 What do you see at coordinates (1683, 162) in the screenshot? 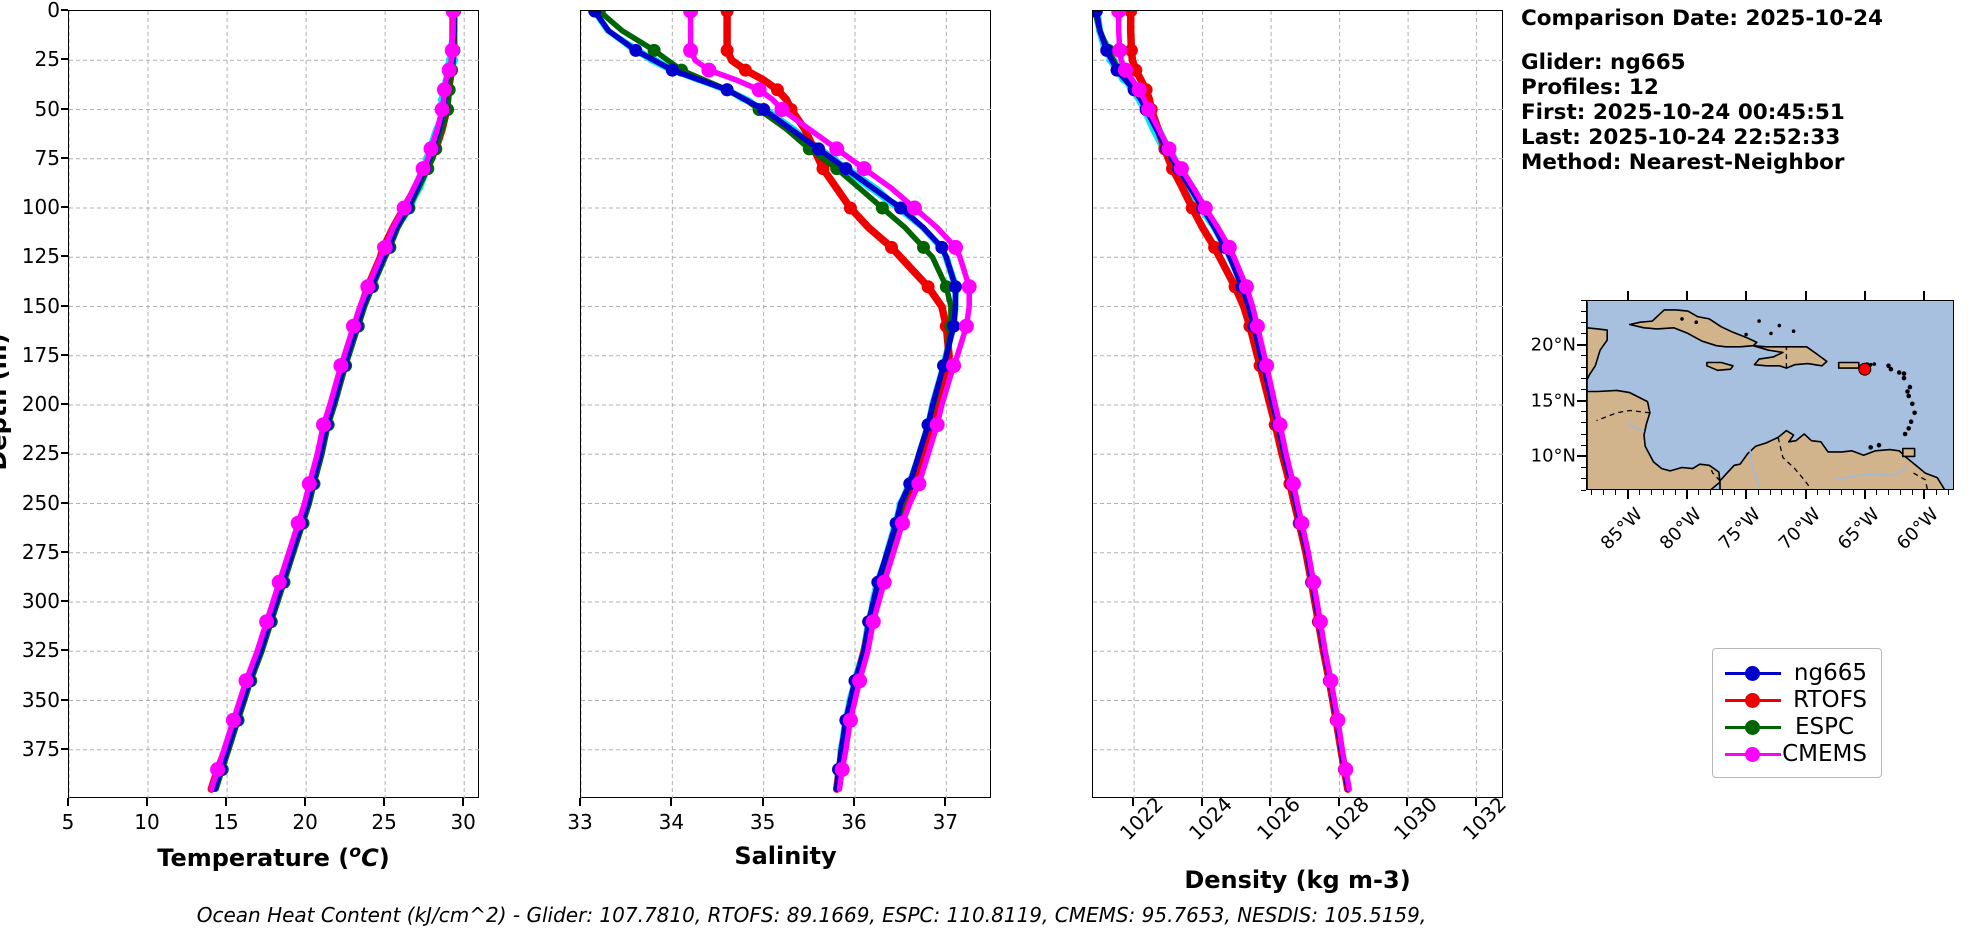
I see `method-text: Method: Nearest-Neighbor` at bounding box center [1683, 162].